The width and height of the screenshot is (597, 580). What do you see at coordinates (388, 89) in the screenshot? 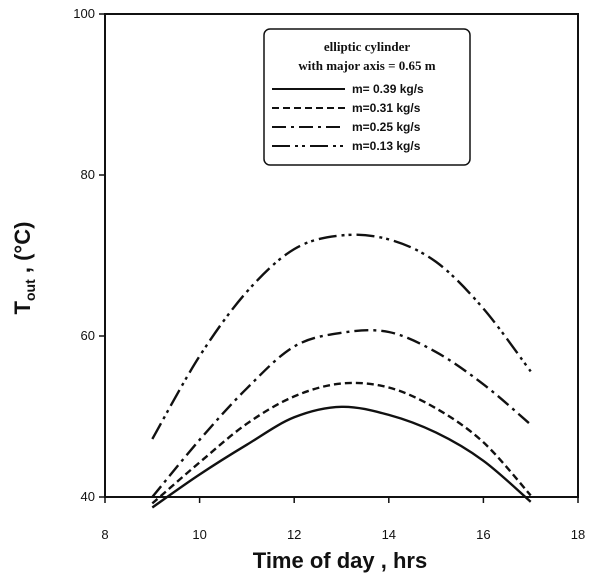
I see `legend-label-1: m= 0.39 kg/s` at bounding box center [388, 89].